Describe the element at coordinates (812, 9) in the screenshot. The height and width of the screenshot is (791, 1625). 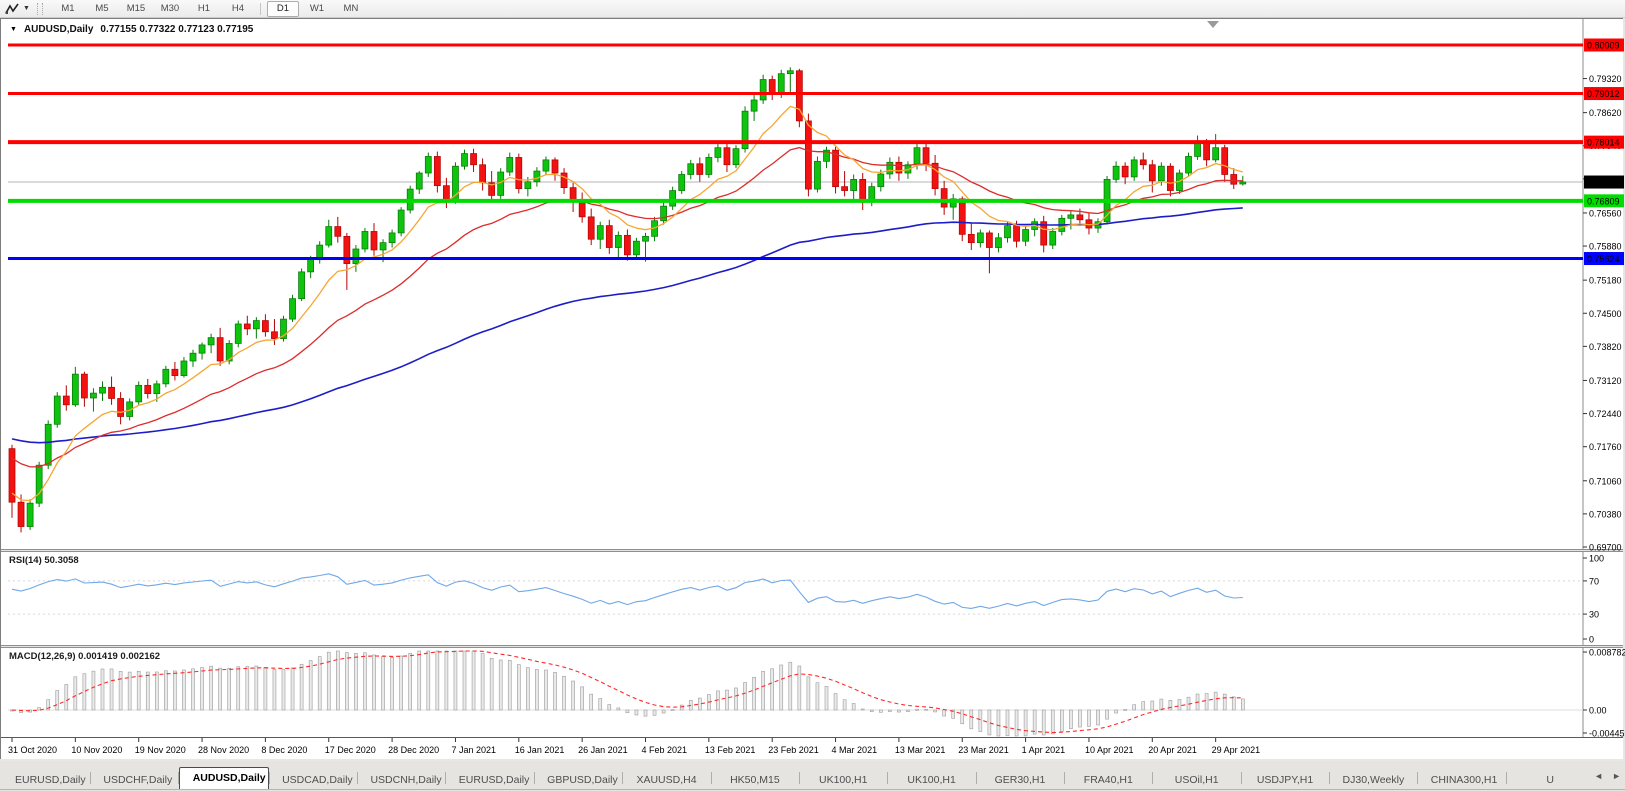
I see `top-toolbar: ▼ M1 M5 M15 M30 H1 H4 D1 W1 MN` at that location.